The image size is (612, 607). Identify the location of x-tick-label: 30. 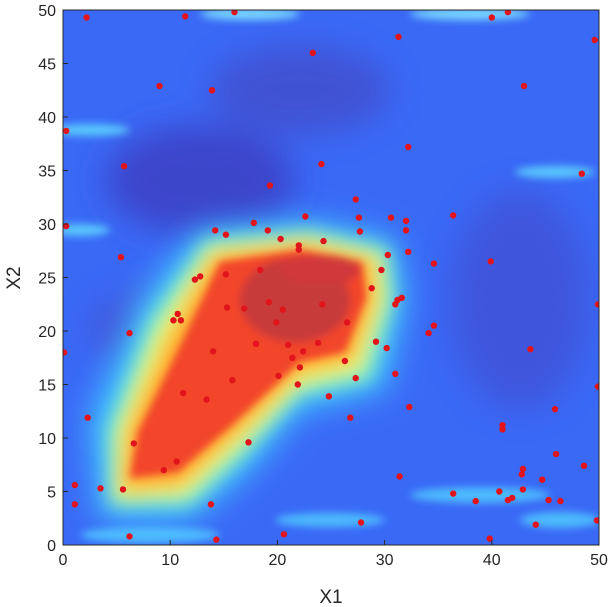
(385, 560).